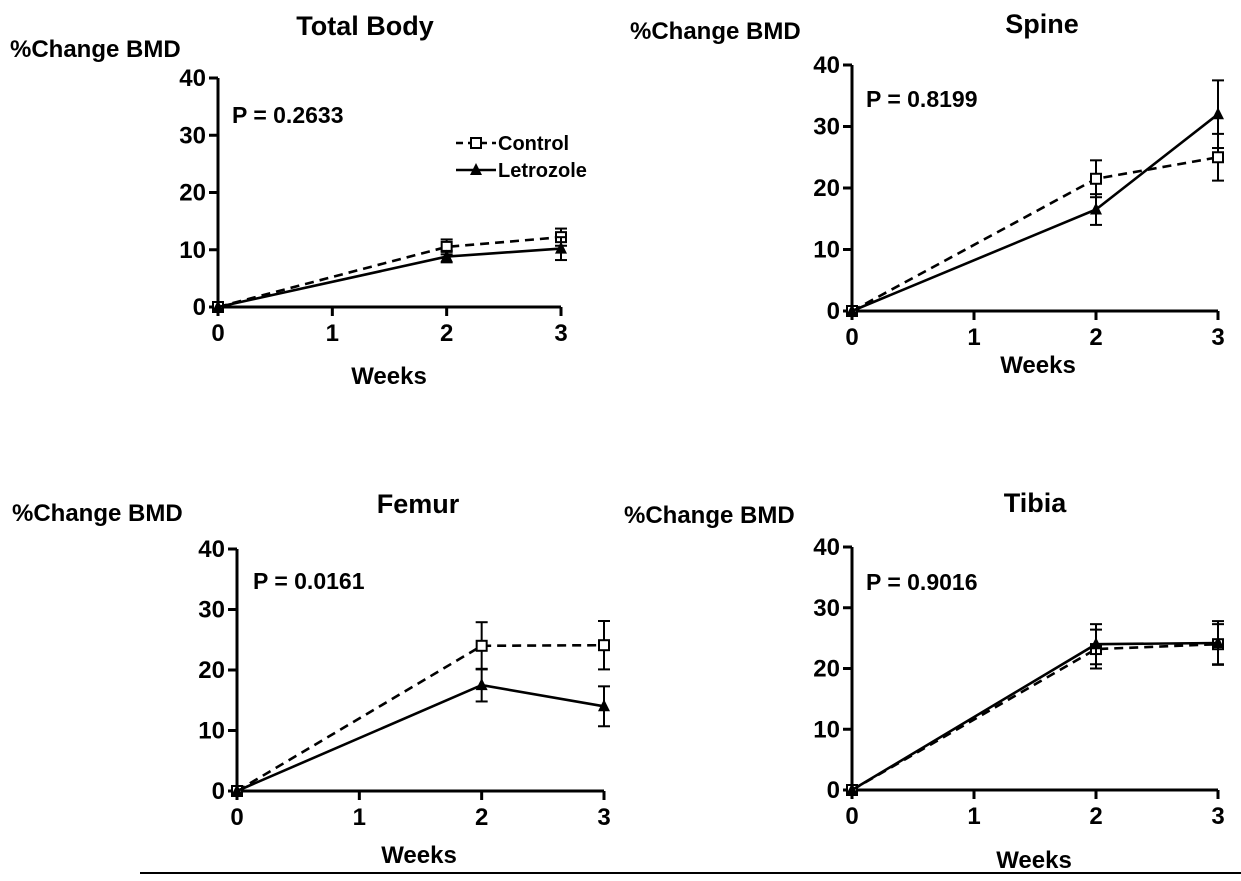  Describe the element at coordinates (542, 171) in the screenshot. I see `legend-label: Letrozole` at that location.